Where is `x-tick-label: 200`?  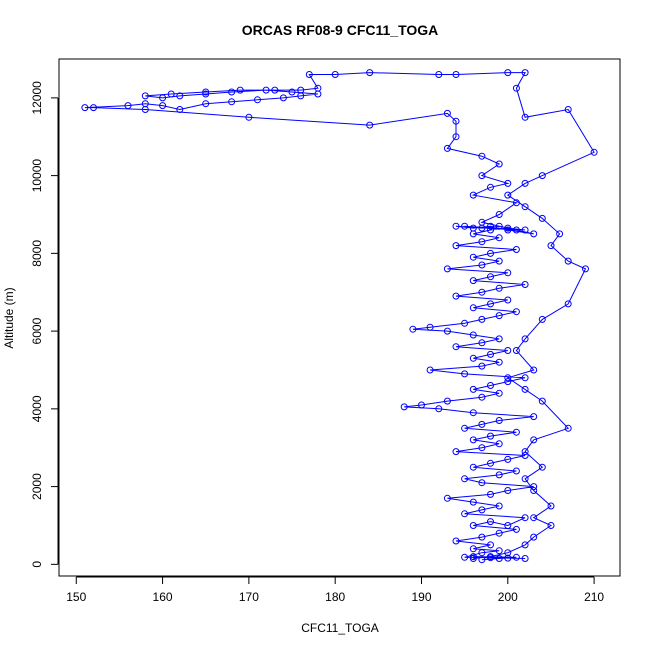 x-tick-label: 200 is located at coordinates (508, 597).